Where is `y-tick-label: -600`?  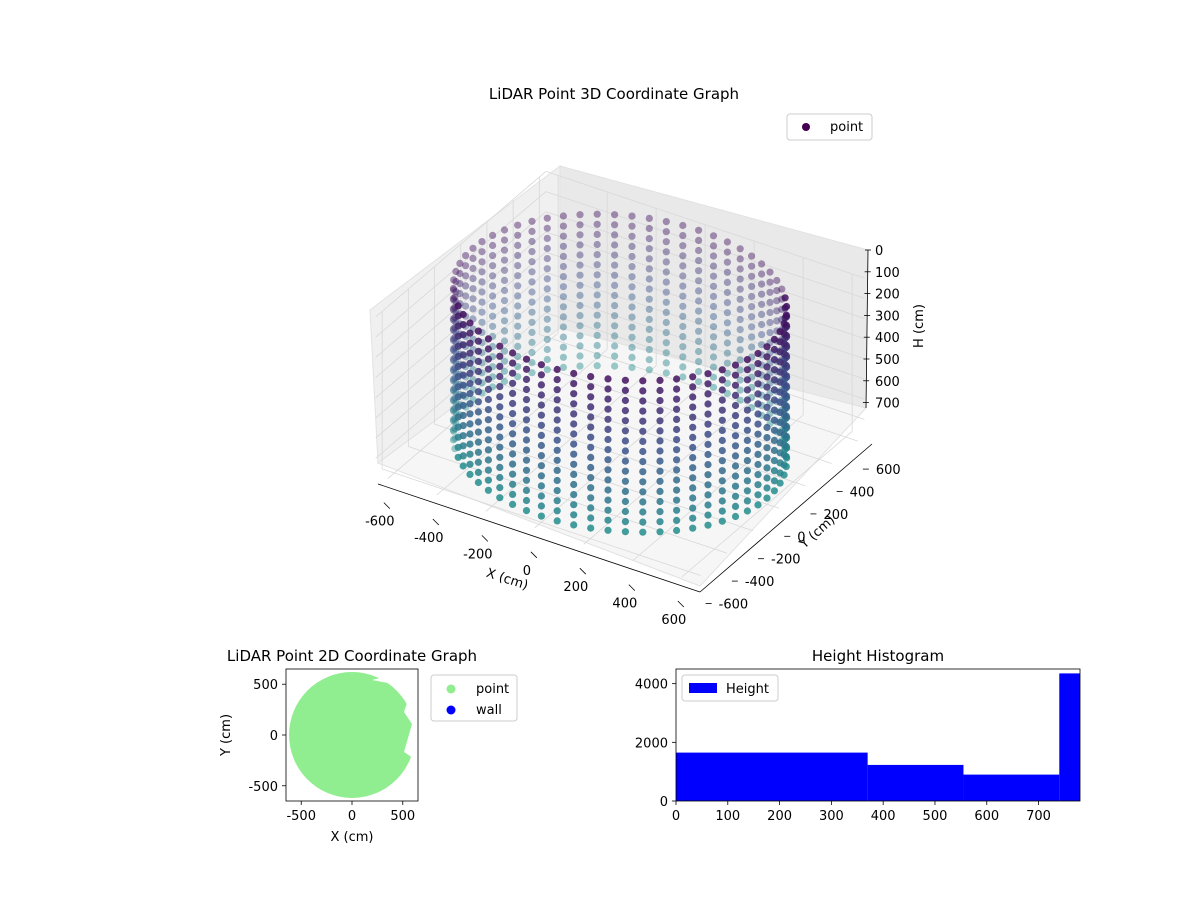
y-tick-label: -600 is located at coordinates (734, 605).